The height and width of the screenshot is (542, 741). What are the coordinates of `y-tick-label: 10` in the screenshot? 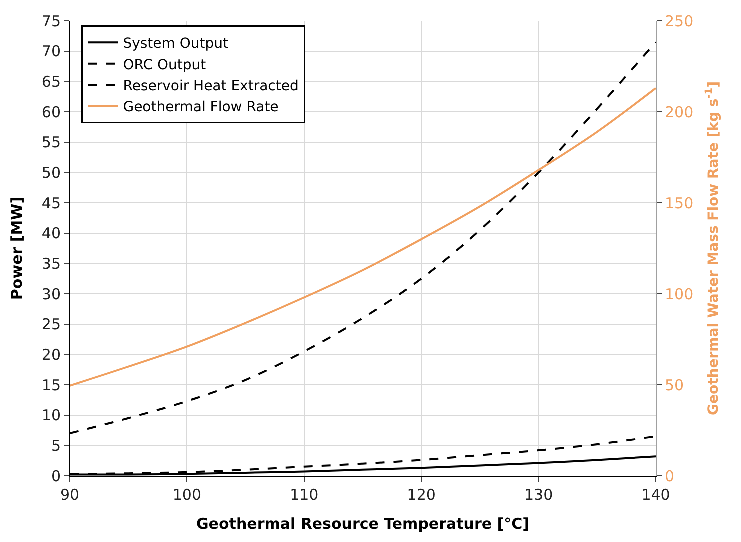 It's located at (51, 415).